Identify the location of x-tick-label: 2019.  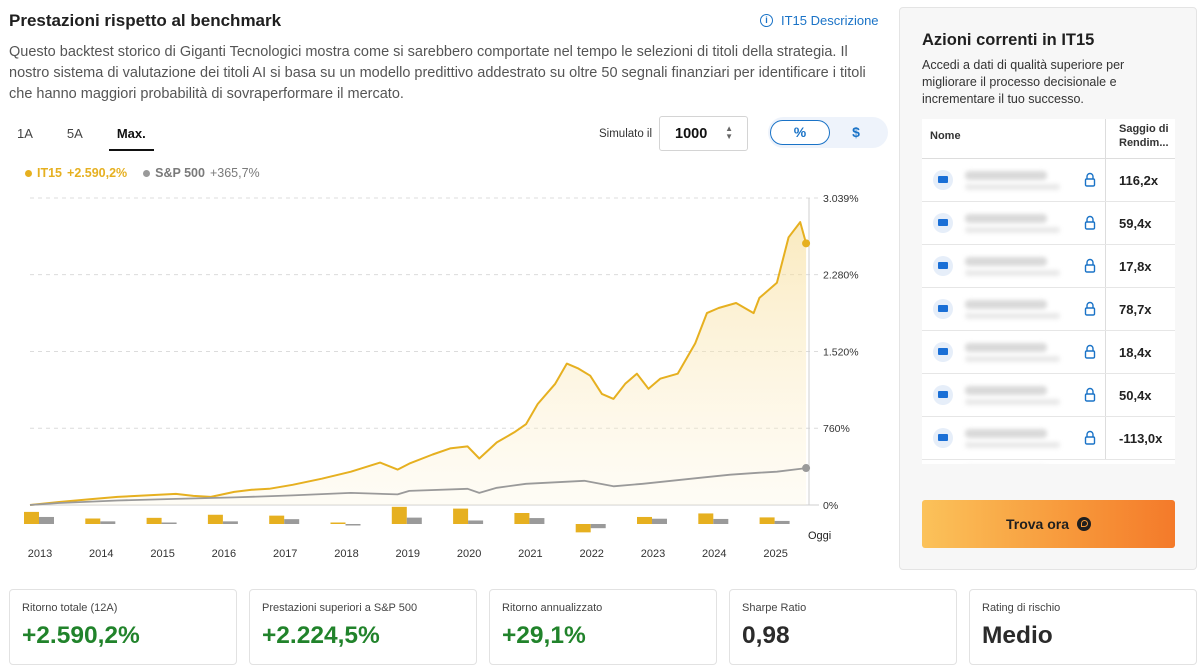
(408, 554).